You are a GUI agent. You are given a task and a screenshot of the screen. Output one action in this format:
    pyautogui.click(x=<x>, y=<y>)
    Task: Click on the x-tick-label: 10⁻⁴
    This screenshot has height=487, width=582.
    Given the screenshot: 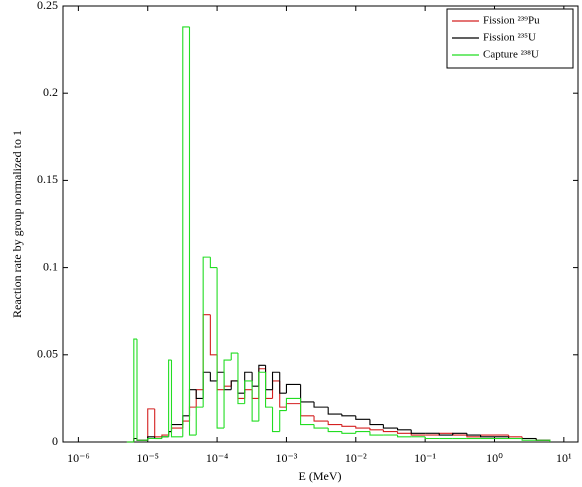 What is the action you would take?
    pyautogui.click(x=217, y=458)
    